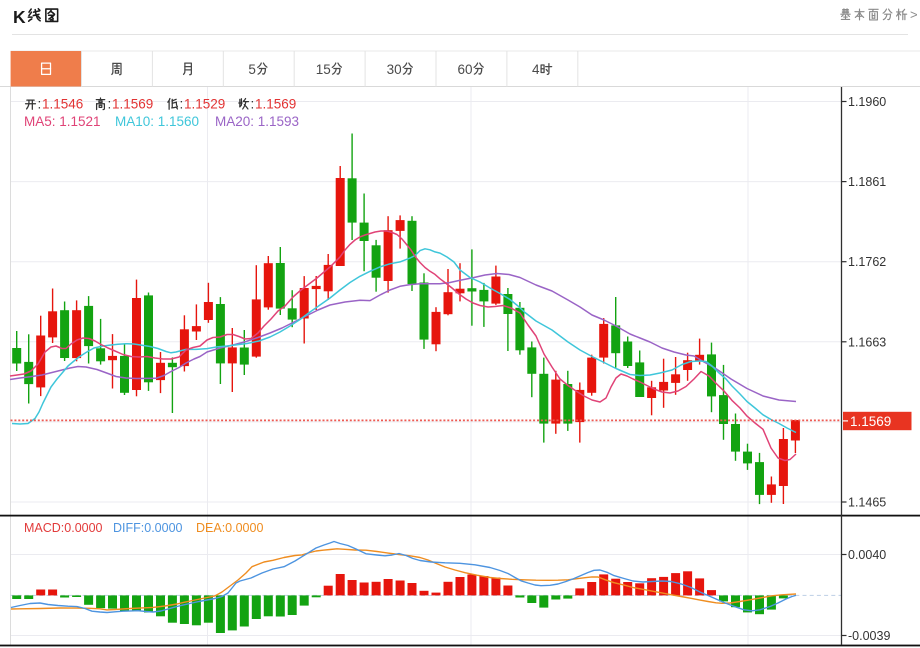  What do you see at coordinates (257, 121) in the screenshot?
I see `svg-text: MA20: 1.1593` at bounding box center [257, 121].